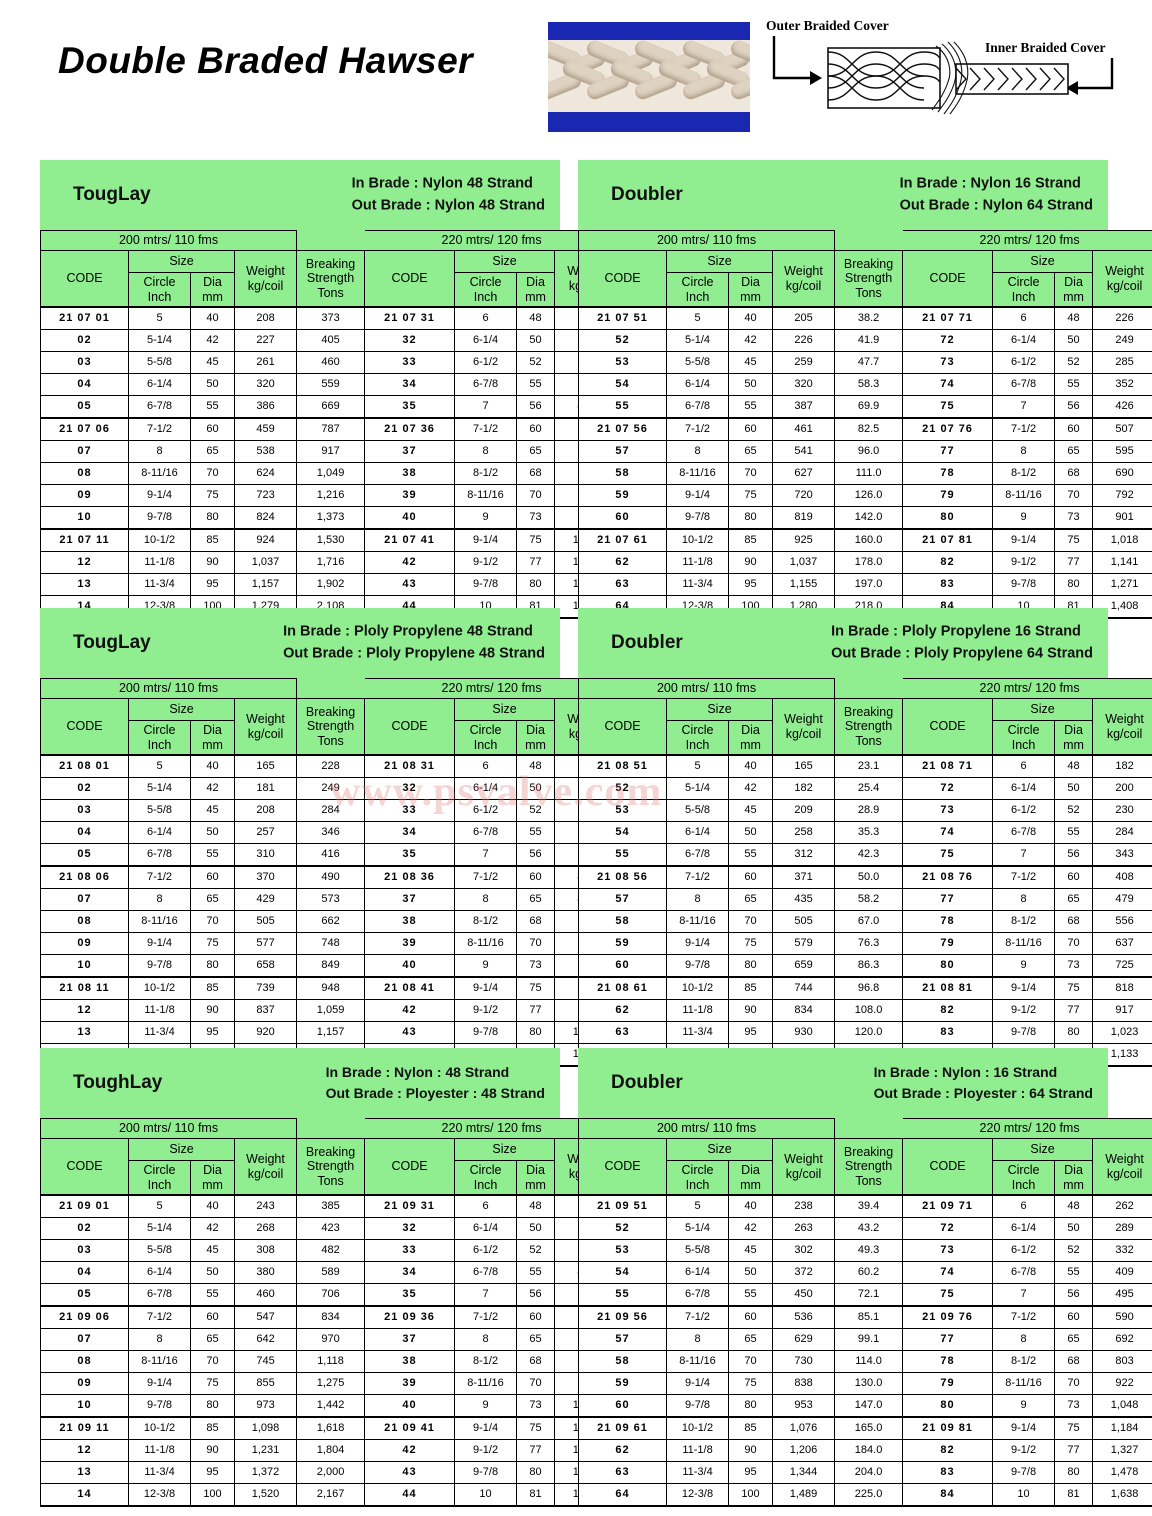  What do you see at coordinates (948, 362) in the screenshot?
I see `cell-code-right: 73` at bounding box center [948, 362].